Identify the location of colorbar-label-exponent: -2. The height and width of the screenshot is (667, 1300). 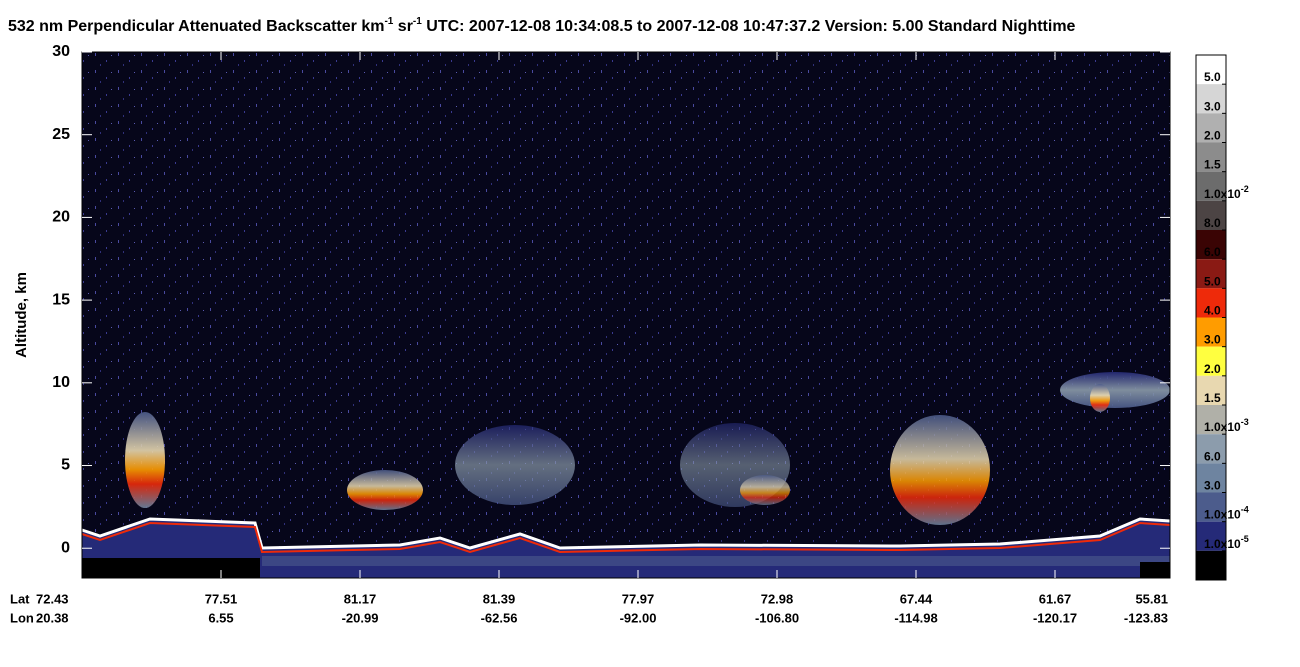
(1245, 189).